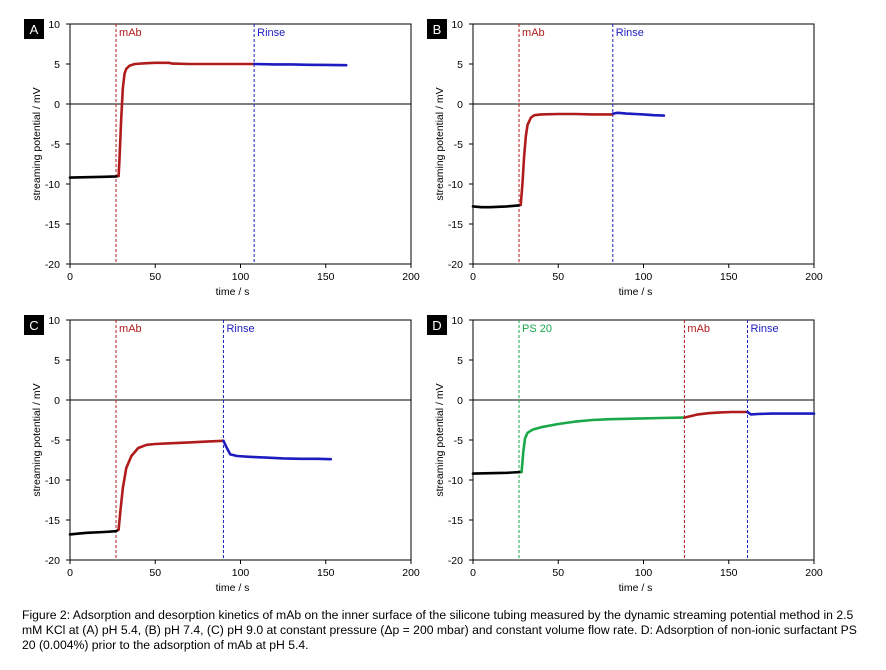  I want to click on panel-label: D, so click(436, 325).